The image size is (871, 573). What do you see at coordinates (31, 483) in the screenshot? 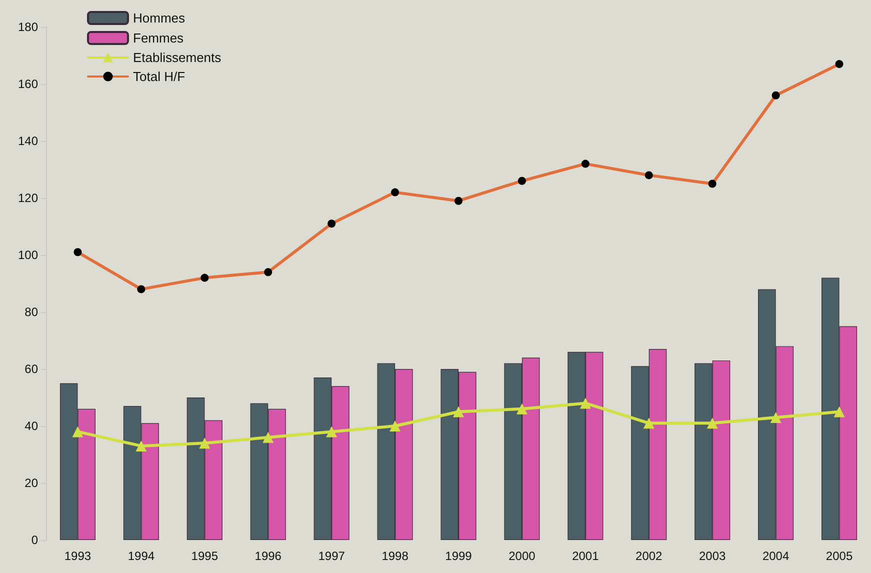
I see `y-tick-label: 20` at bounding box center [31, 483].